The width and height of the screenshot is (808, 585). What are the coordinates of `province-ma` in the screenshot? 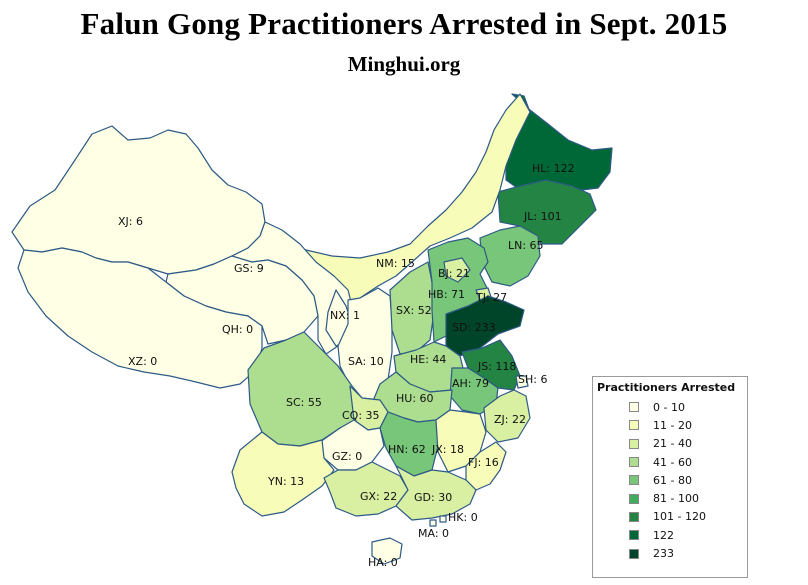 It's located at (433, 523).